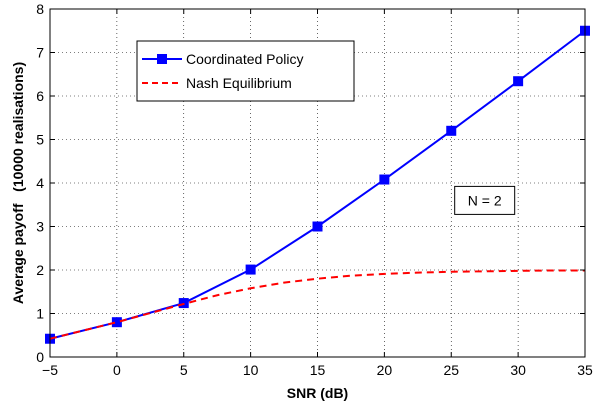 The width and height of the screenshot is (597, 407). What do you see at coordinates (18, 183) in the screenshot?
I see `y-axis-label: Average payoff (10000 realisations)` at bounding box center [18, 183].